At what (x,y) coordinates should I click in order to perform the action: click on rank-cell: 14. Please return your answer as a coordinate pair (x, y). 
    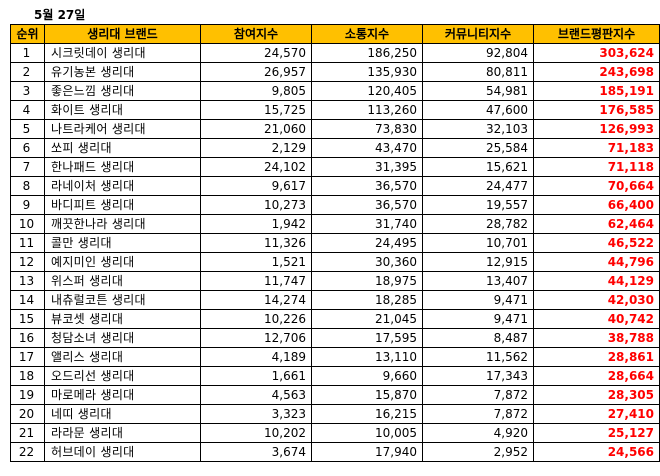
    Looking at the image, I should click on (27, 300).